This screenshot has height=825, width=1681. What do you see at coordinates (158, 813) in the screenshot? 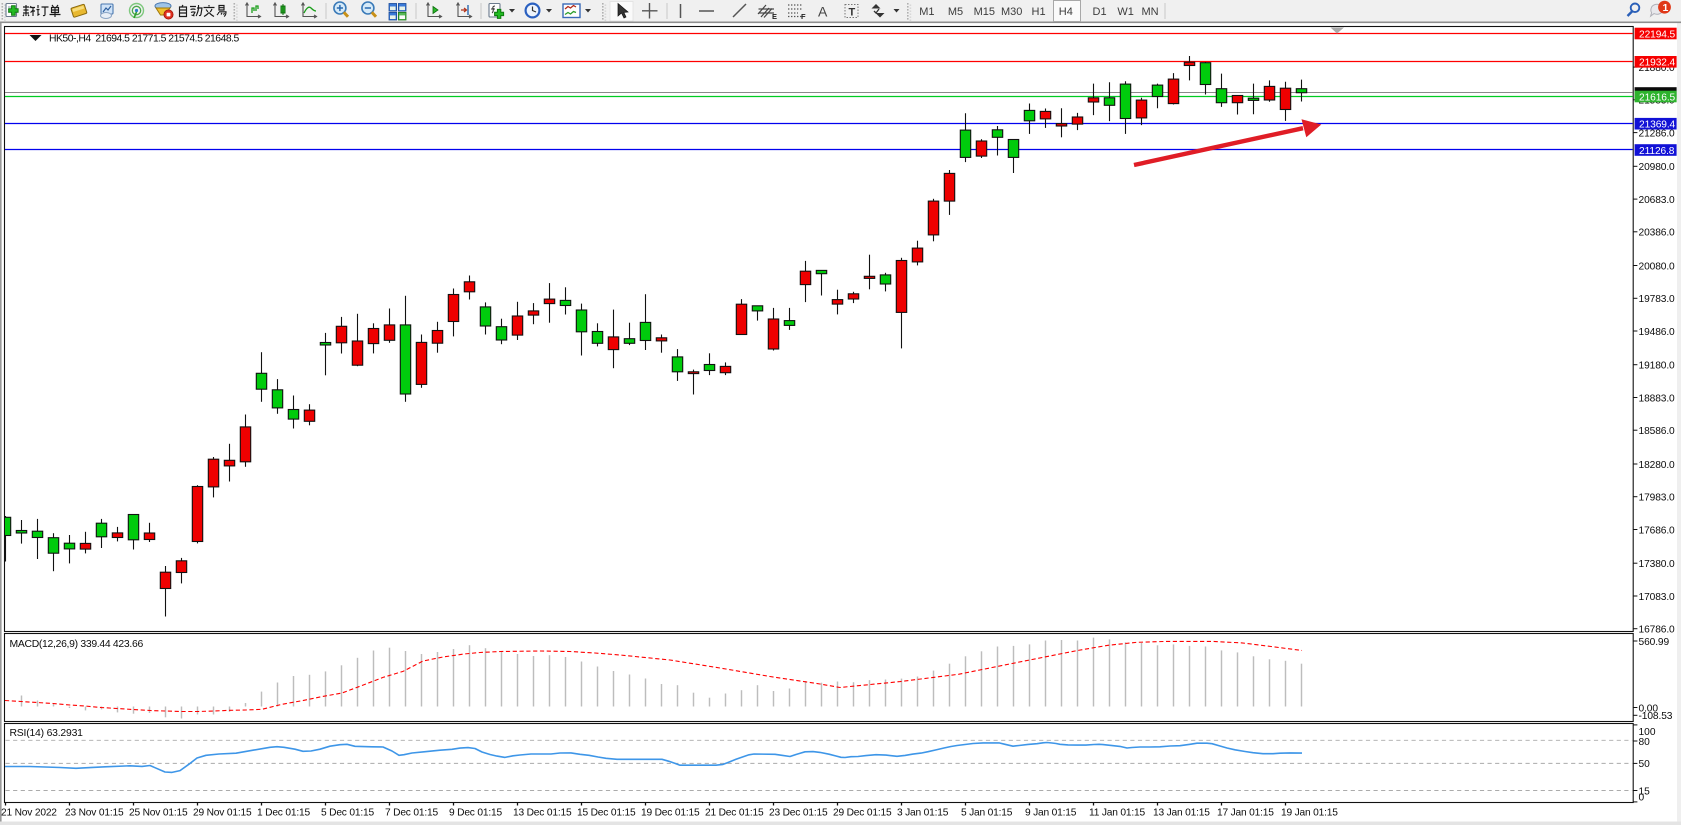
I see `svg-text: 25 Nov 01:15` at bounding box center [158, 813].